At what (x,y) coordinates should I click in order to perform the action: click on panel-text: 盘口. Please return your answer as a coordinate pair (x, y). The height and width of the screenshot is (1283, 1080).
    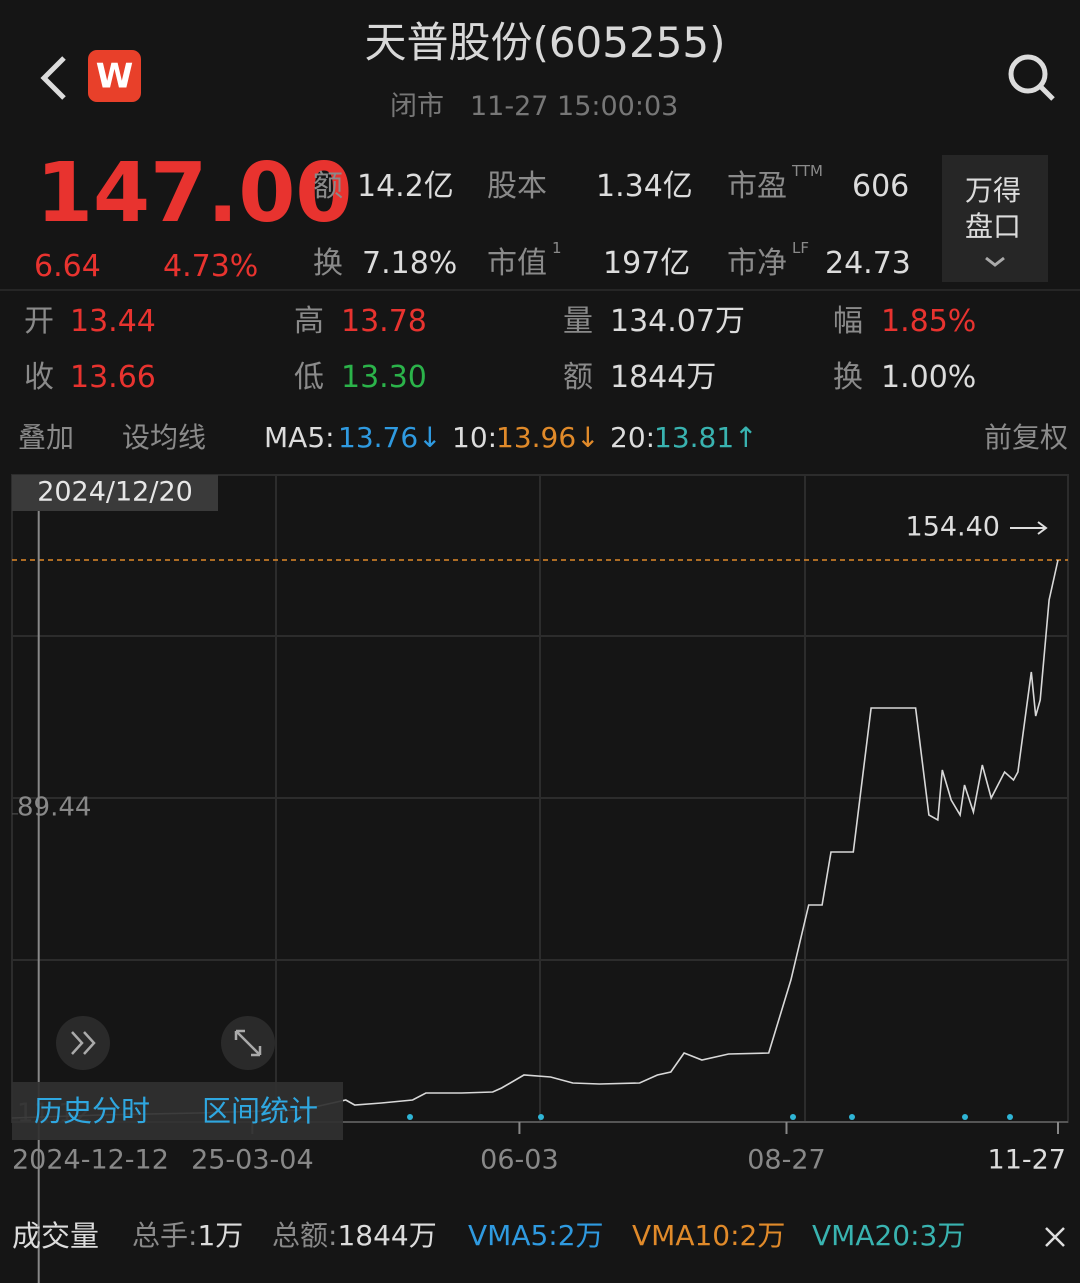
    Looking at the image, I should click on (993, 226).